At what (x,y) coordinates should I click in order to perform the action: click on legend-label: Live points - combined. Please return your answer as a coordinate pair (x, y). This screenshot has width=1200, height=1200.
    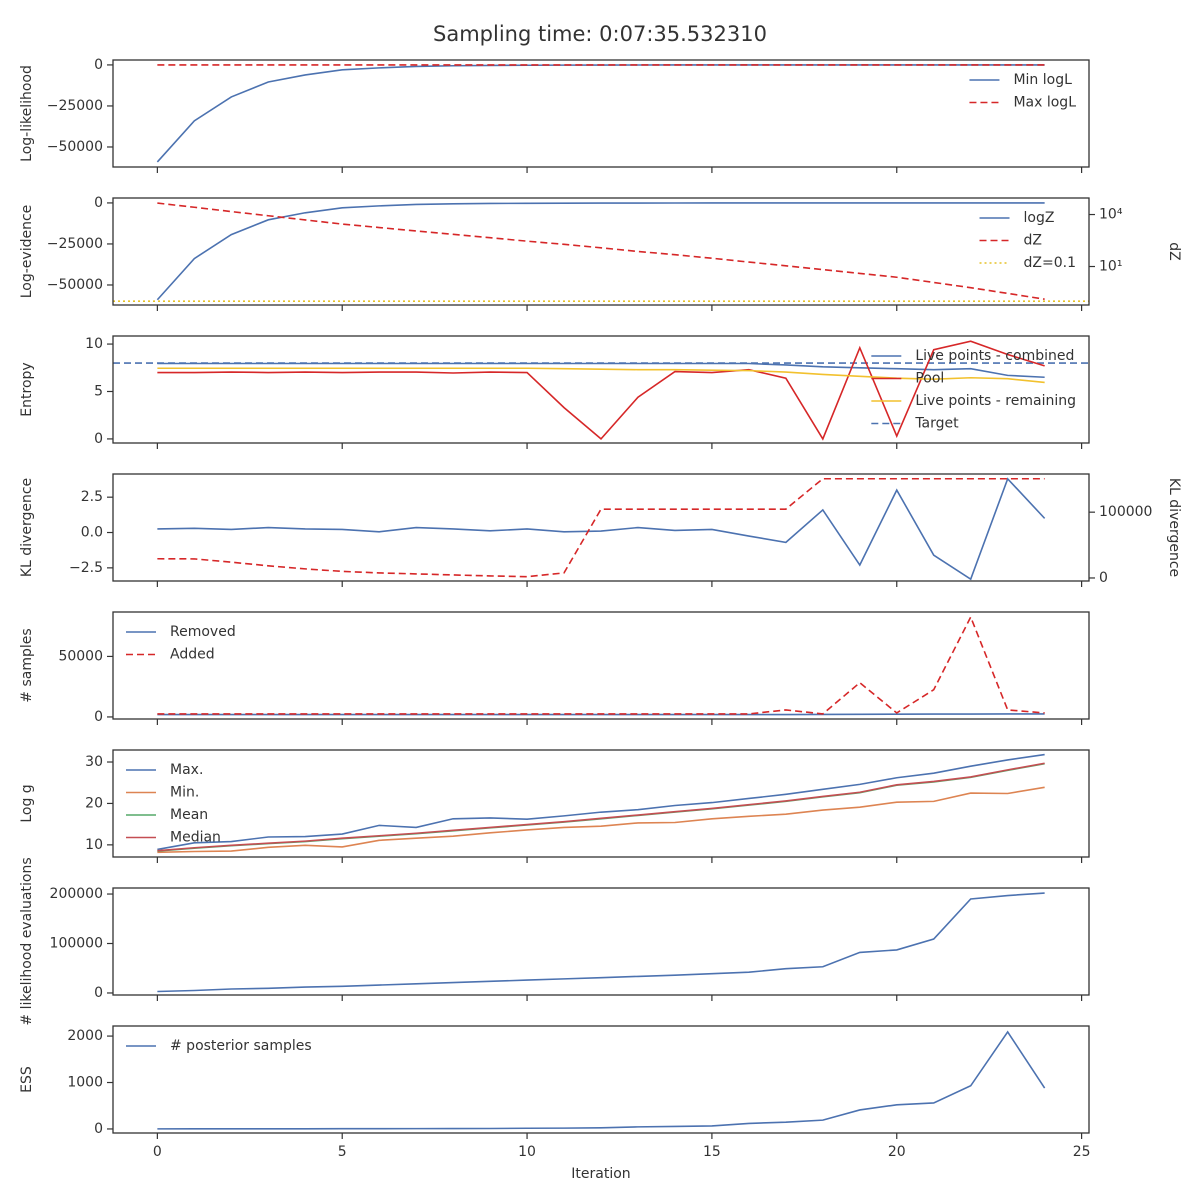
    Looking at the image, I should click on (994, 356).